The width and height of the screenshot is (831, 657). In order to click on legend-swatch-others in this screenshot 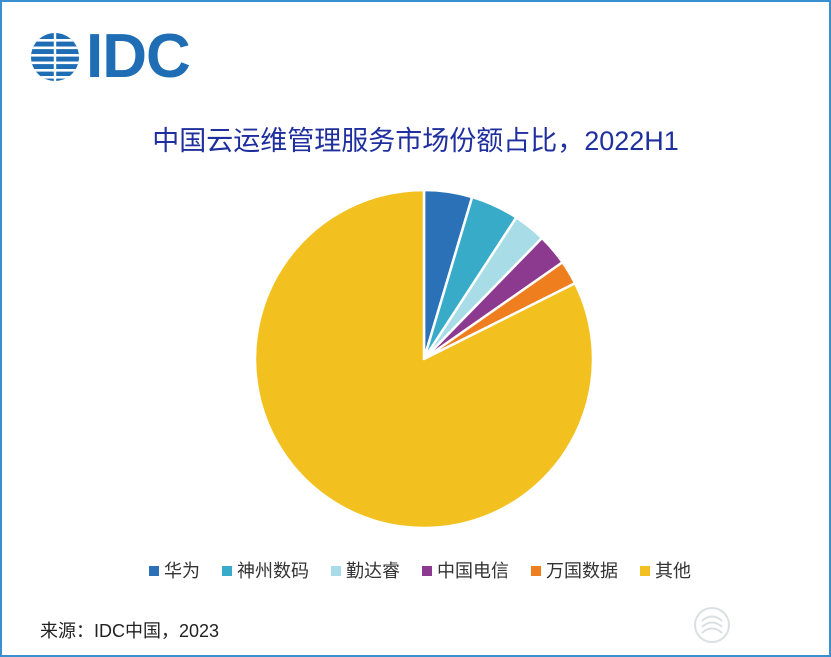, I will do `click(645, 571)`.